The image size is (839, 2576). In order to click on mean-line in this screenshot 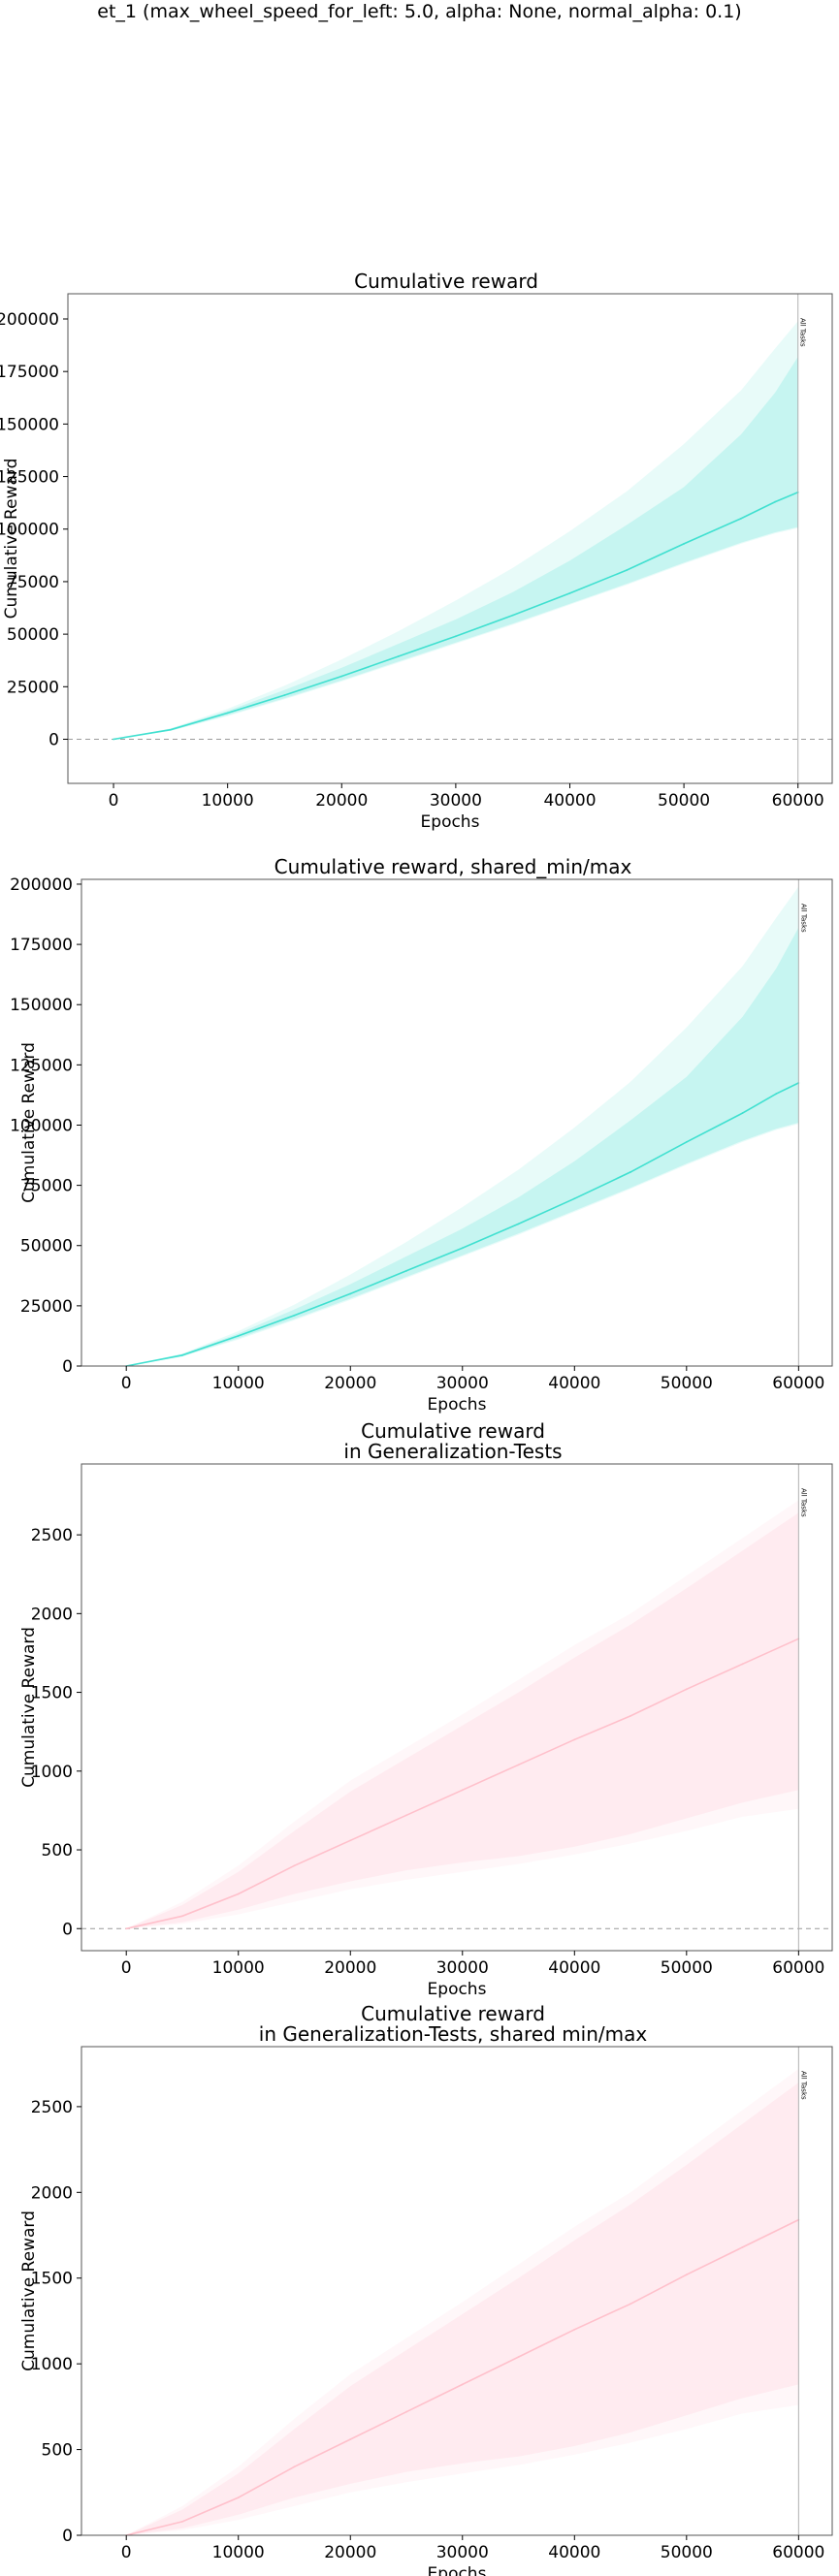, I will do `click(456, 616)`.